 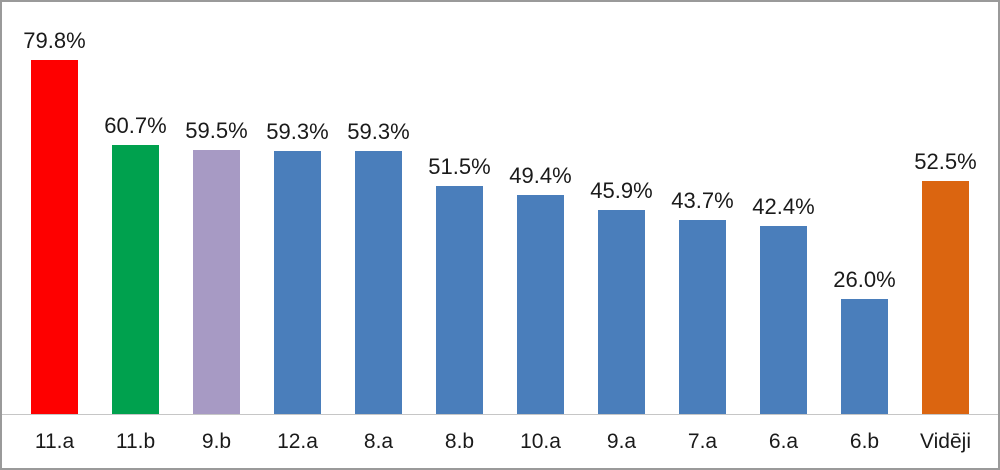 I want to click on x-axis-label: 7.a, so click(x=702, y=441).